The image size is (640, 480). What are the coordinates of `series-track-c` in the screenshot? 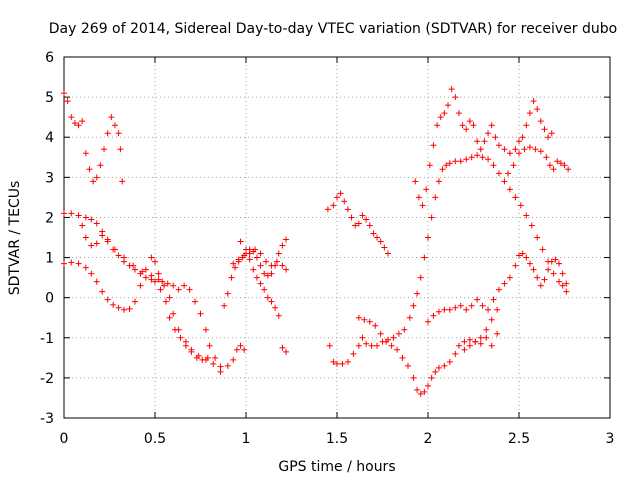 It's located at (142, 314).